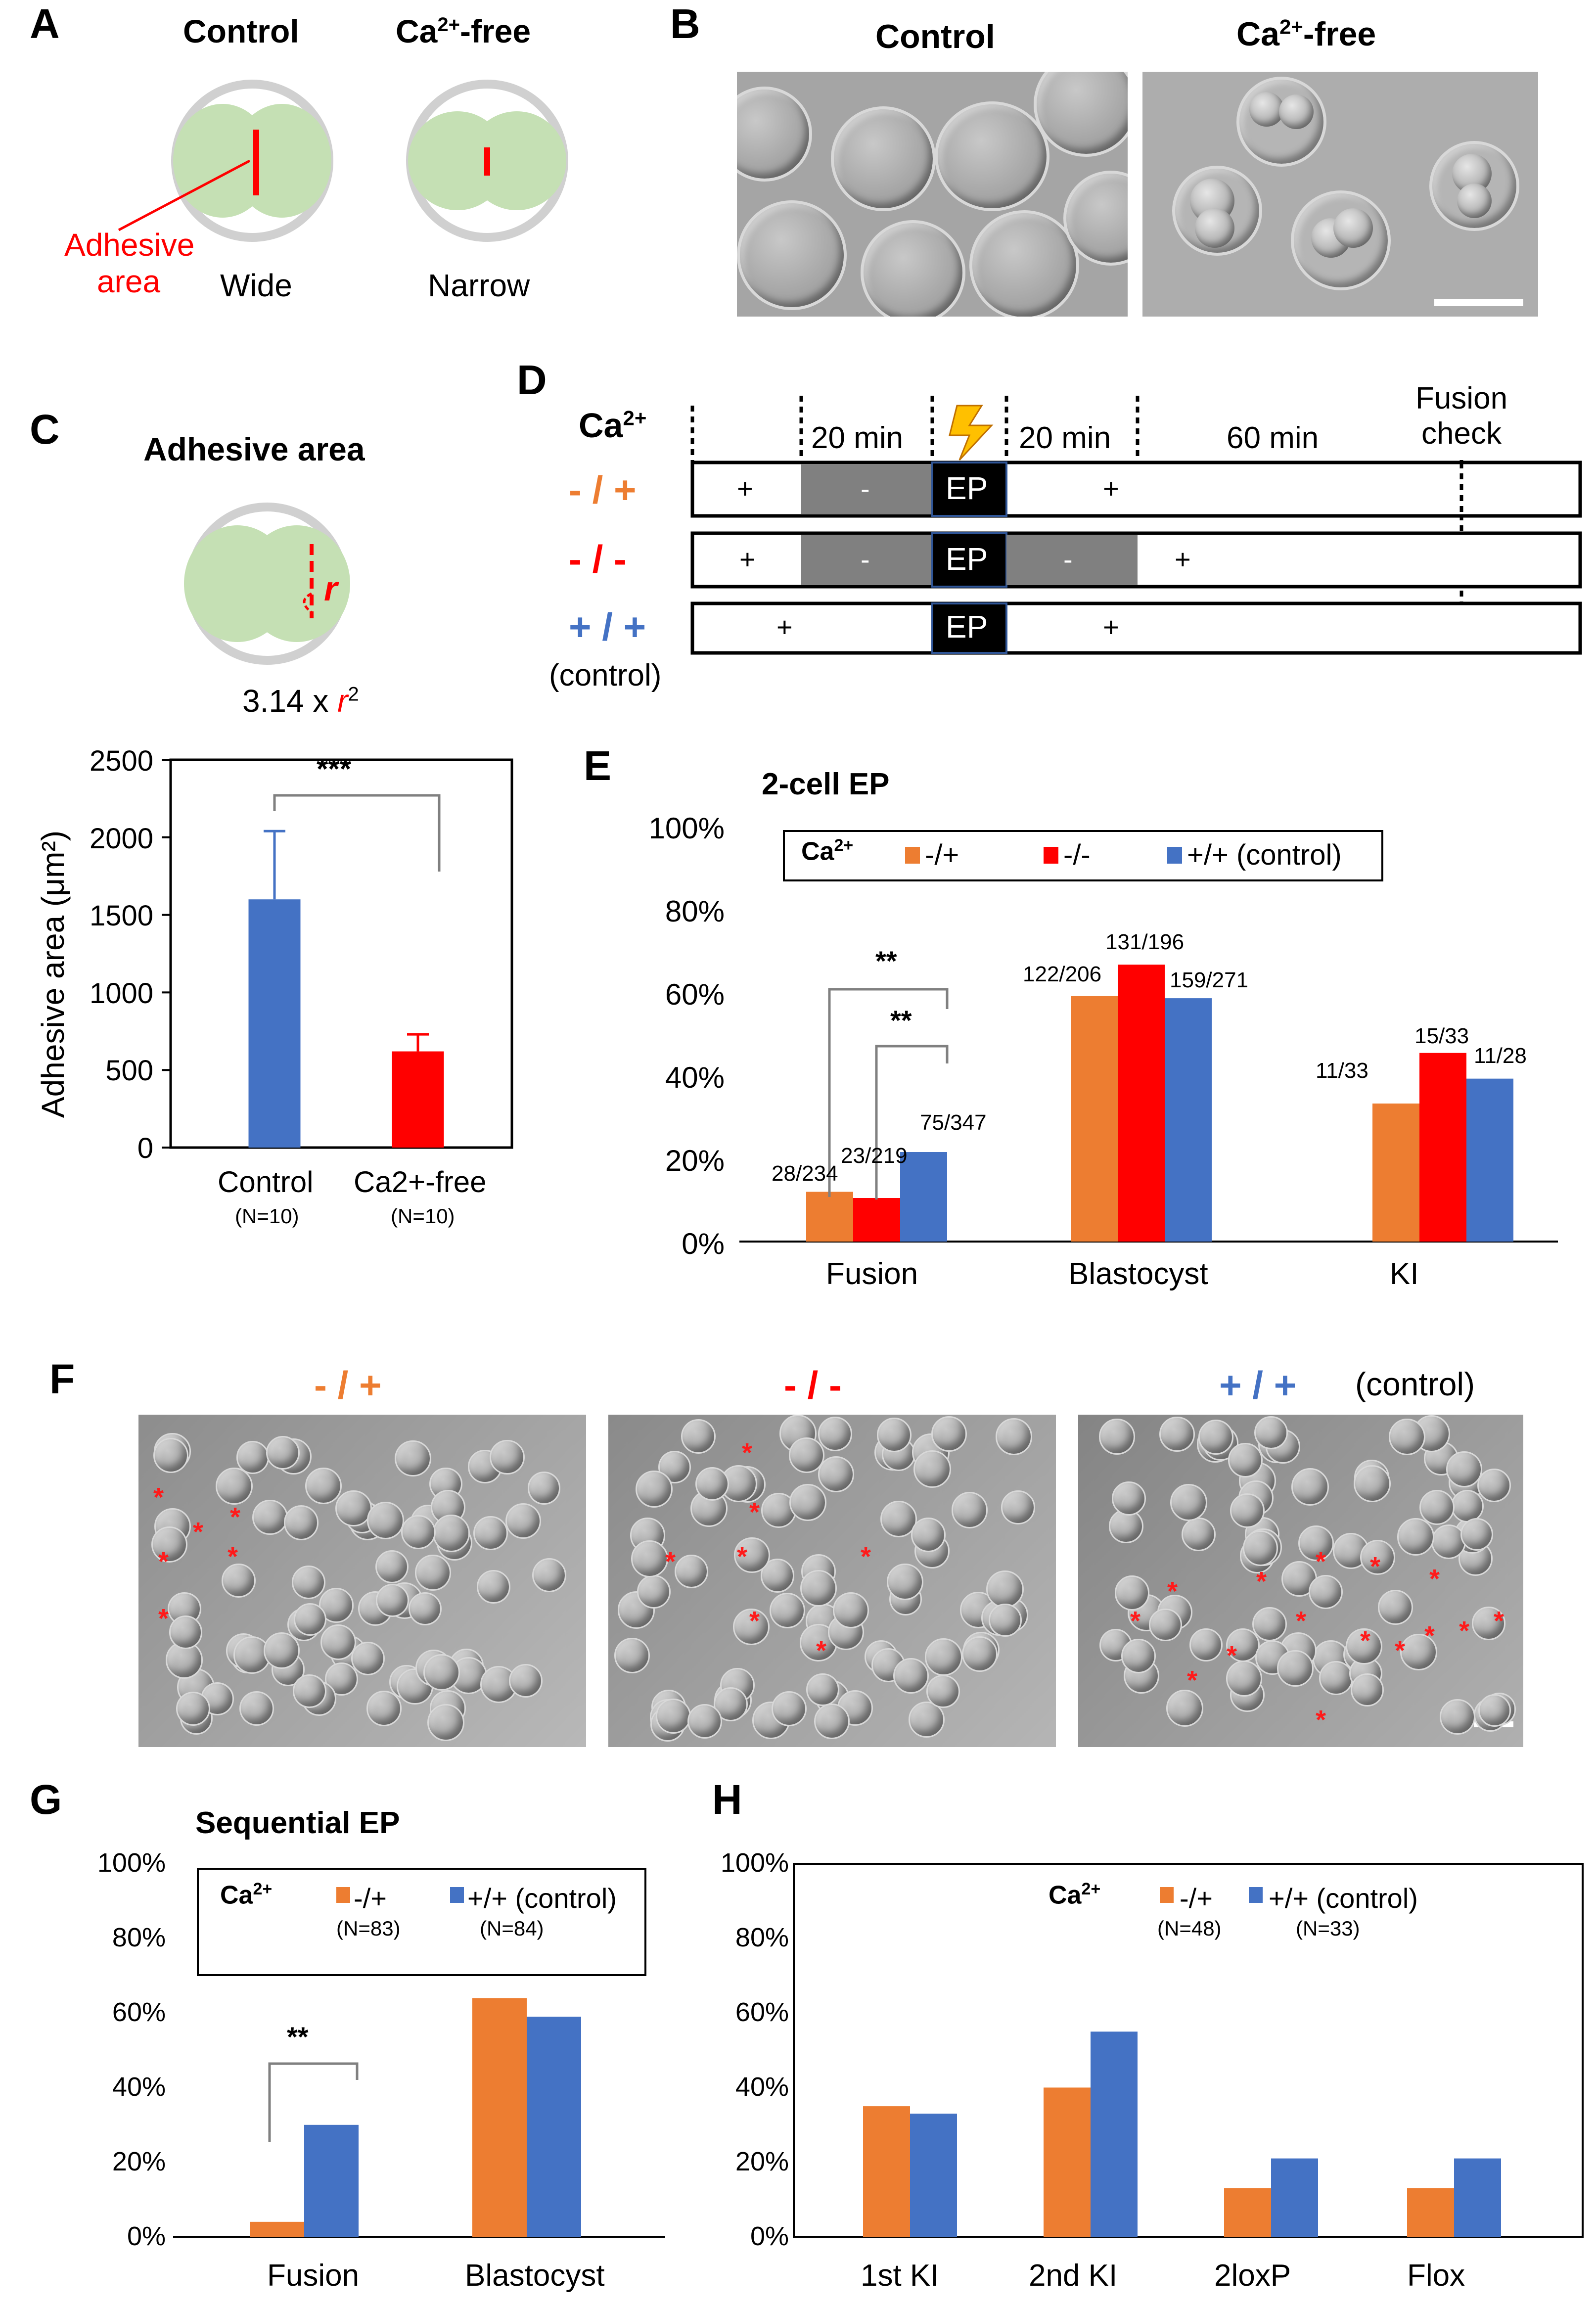  Describe the element at coordinates (900, 2276) in the screenshot. I see `h-xtick-1stki: 1st KI` at that location.